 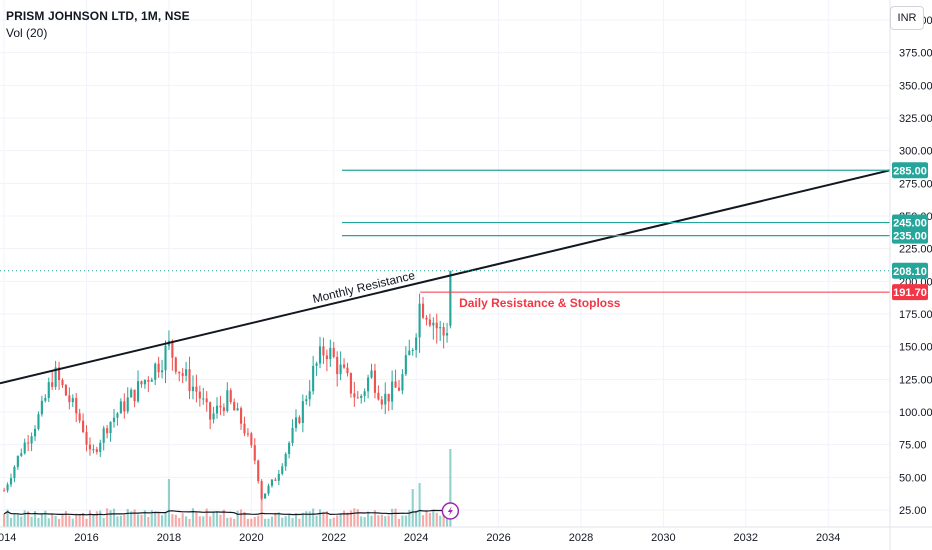 What do you see at coordinates (450, 511) in the screenshot?
I see `lightning-glyph` at bounding box center [450, 511].